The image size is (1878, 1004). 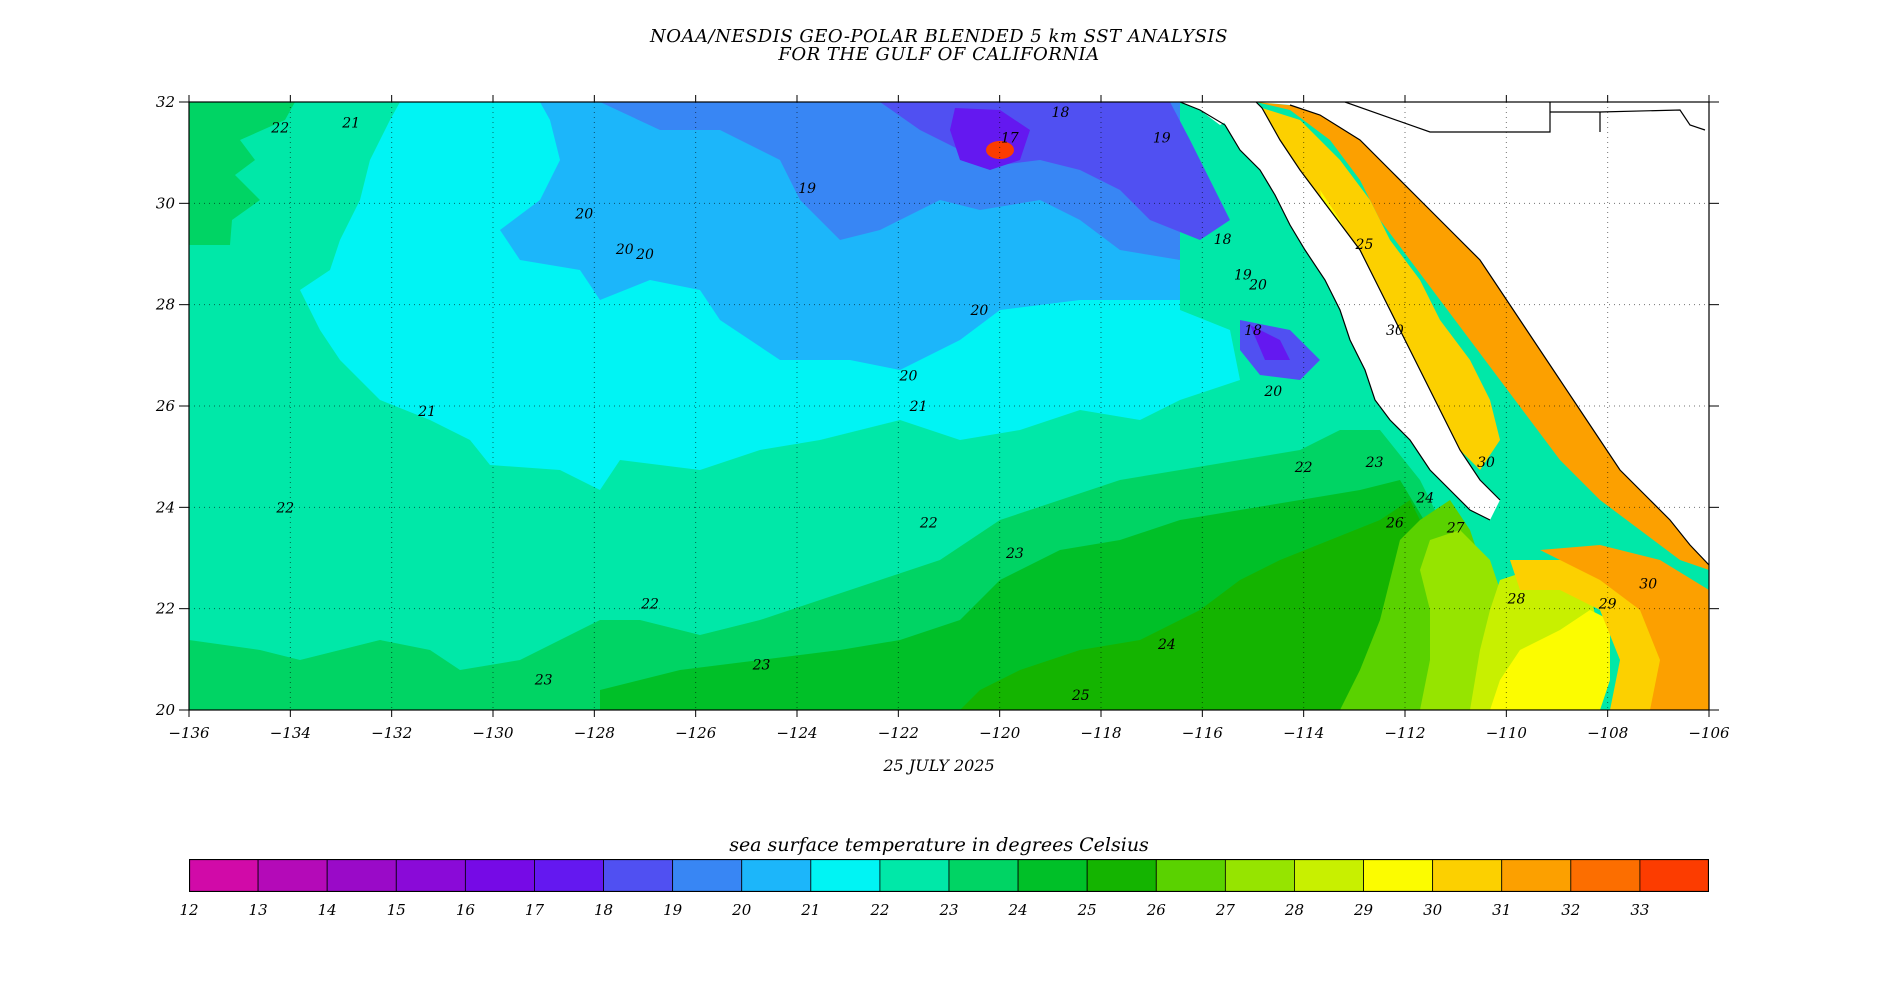 What do you see at coordinates (939, 765) in the screenshot?
I see `date-label: 25 JULY 2025` at bounding box center [939, 765].